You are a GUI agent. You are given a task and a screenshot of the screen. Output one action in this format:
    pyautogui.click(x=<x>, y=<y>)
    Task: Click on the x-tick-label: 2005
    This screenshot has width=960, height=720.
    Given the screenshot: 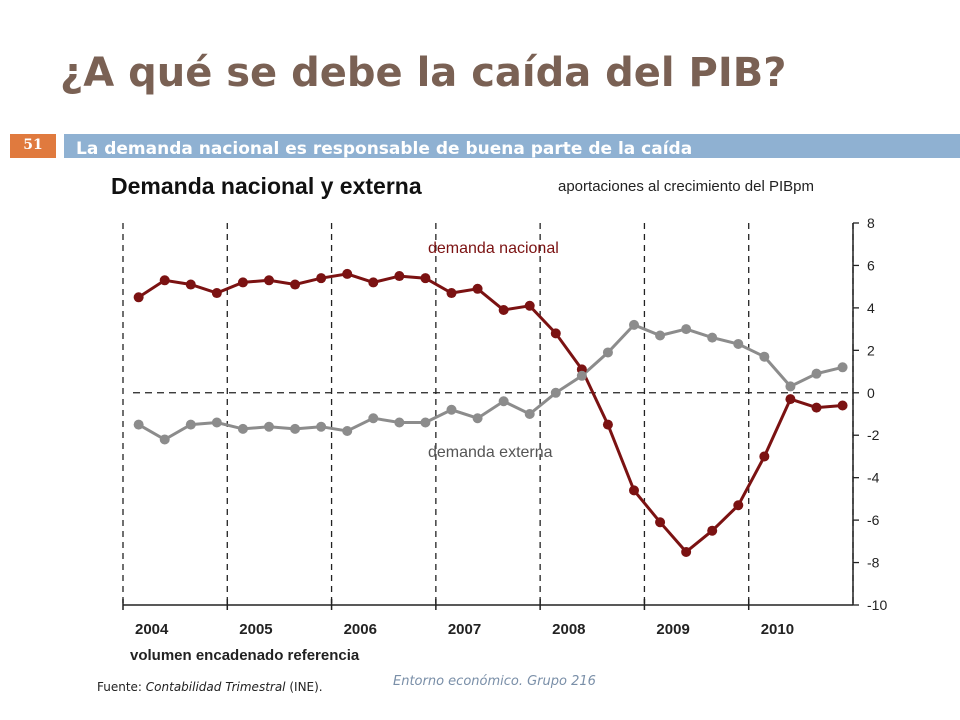 What is the action you would take?
    pyautogui.click(x=255, y=629)
    